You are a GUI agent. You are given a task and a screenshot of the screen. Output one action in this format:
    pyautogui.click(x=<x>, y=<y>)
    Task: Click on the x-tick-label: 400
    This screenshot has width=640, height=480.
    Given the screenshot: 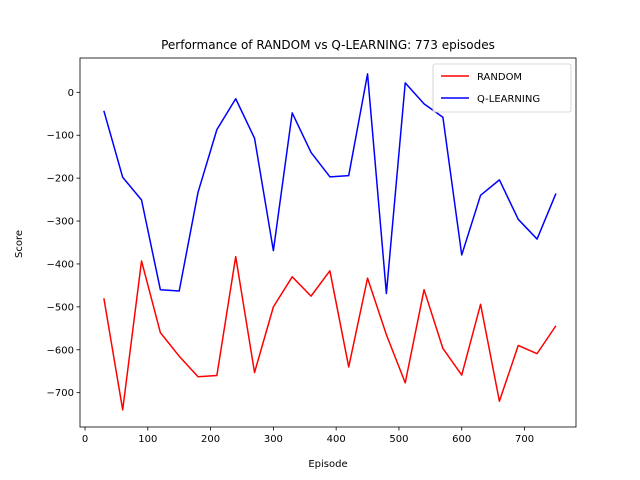 What is the action you would take?
    pyautogui.click(x=336, y=439)
    